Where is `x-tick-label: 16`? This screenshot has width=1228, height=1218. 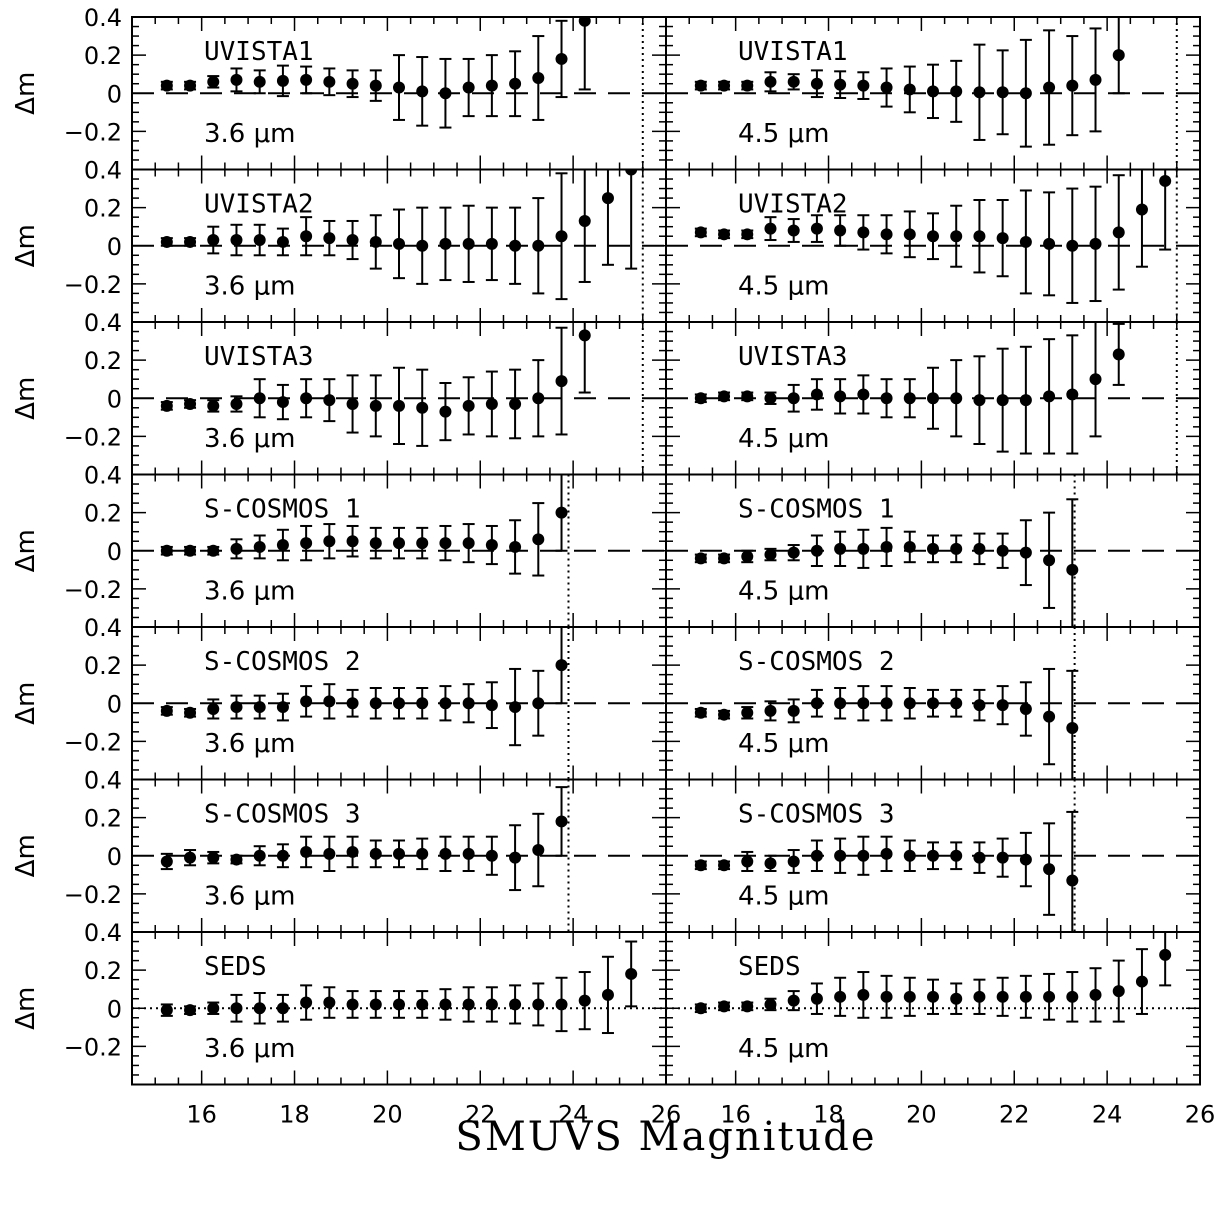
x-tick-label: 16 is located at coordinates (201, 1115).